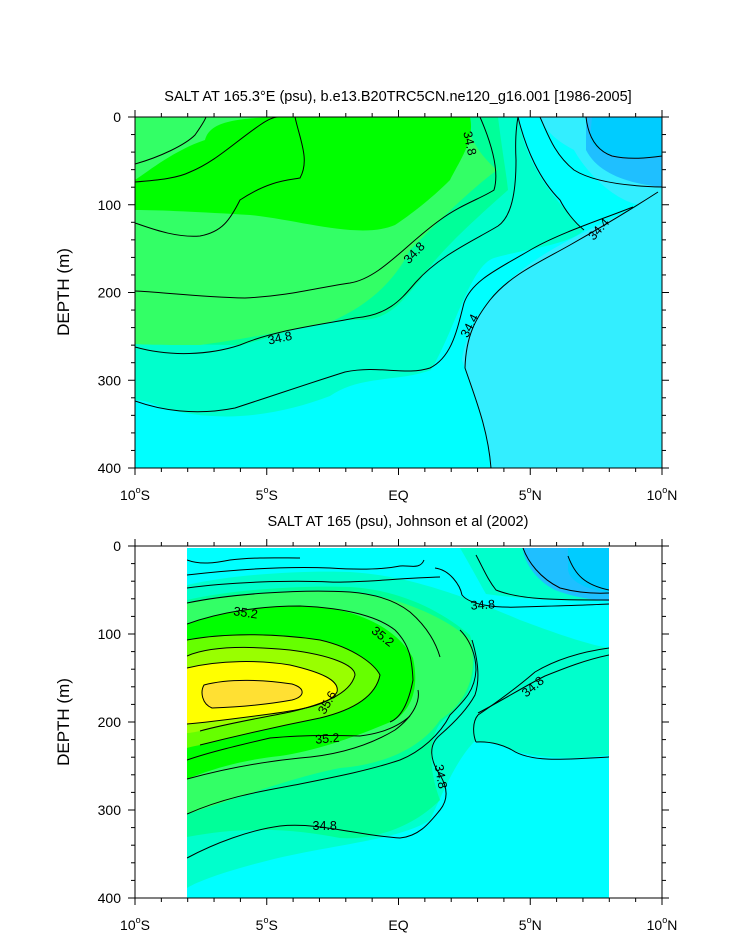 The image size is (733, 945). I want to click on top-fill-34-4-region, so click(562, 292).